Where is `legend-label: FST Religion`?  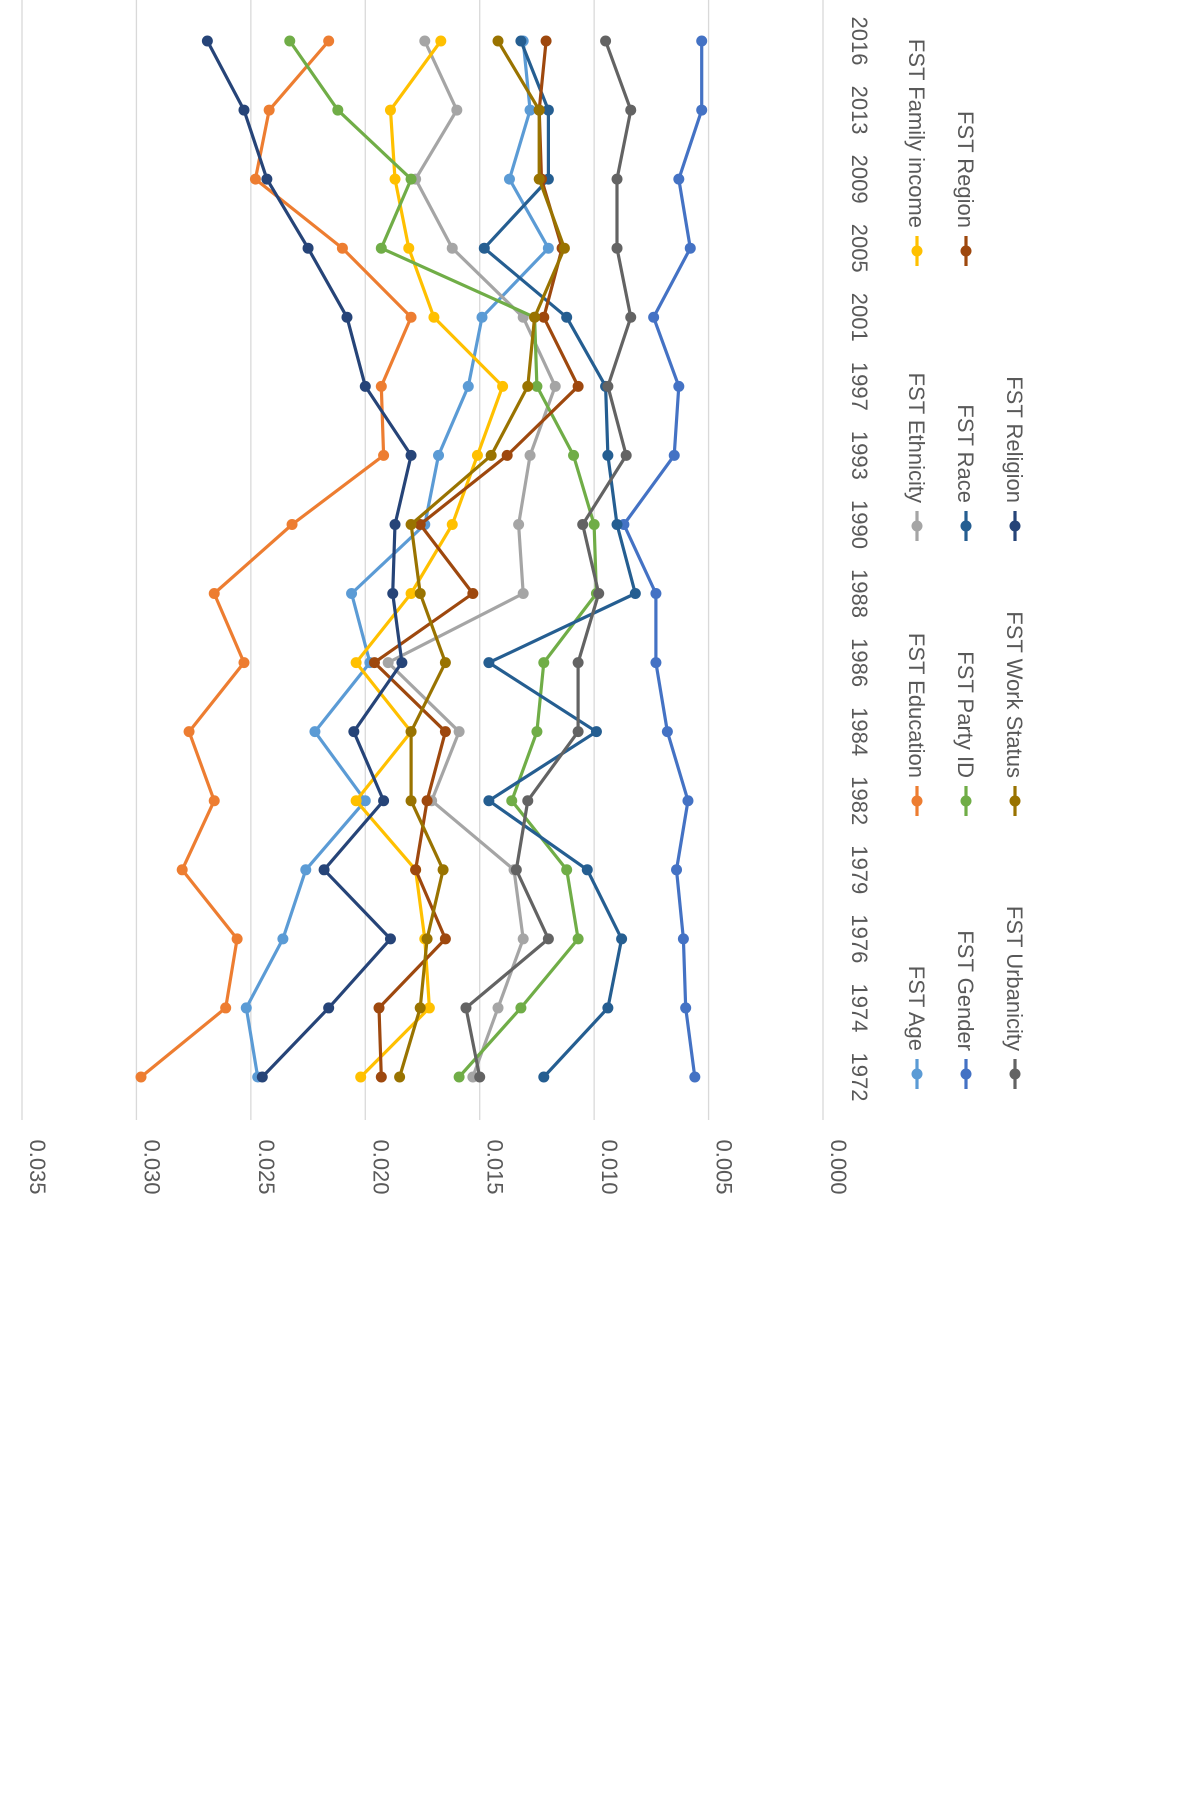
legend-label: FST Religion is located at coordinates (1014, 439).